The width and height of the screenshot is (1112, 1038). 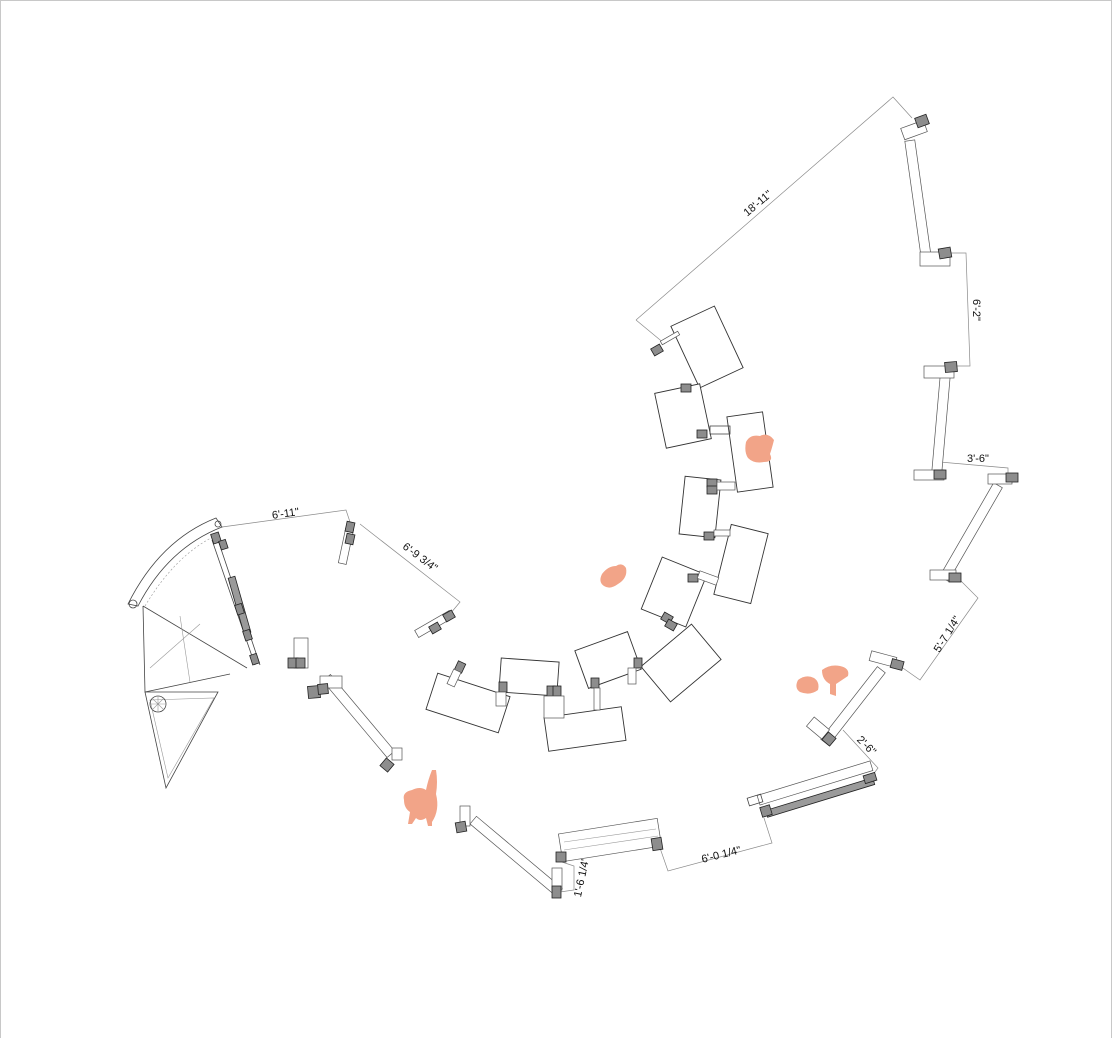 What do you see at coordinates (355, 723) in the screenshot?
I see `barrier-left-diagonal` at bounding box center [355, 723].